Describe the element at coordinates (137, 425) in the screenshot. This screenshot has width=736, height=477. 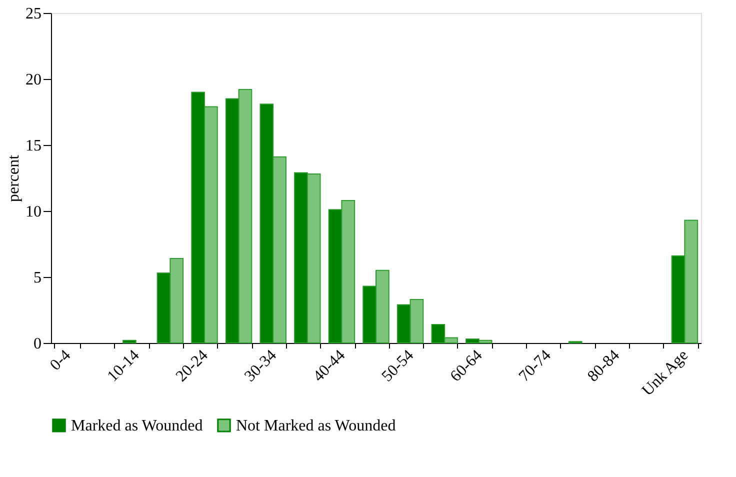
I see `legend-label: Marked as Wounded` at that location.